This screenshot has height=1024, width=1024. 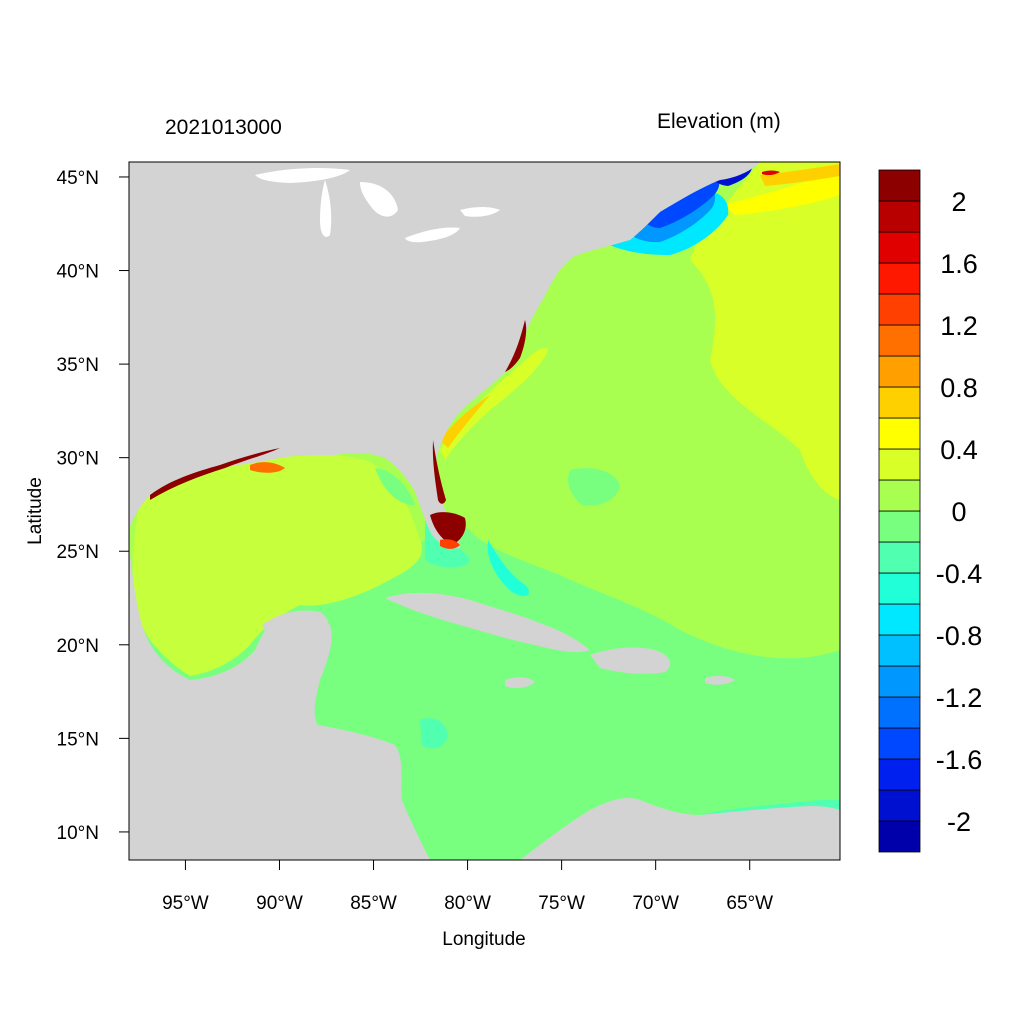 What do you see at coordinates (959, 760) in the screenshot?
I see `colorbar-tick-label: -1.6` at bounding box center [959, 760].